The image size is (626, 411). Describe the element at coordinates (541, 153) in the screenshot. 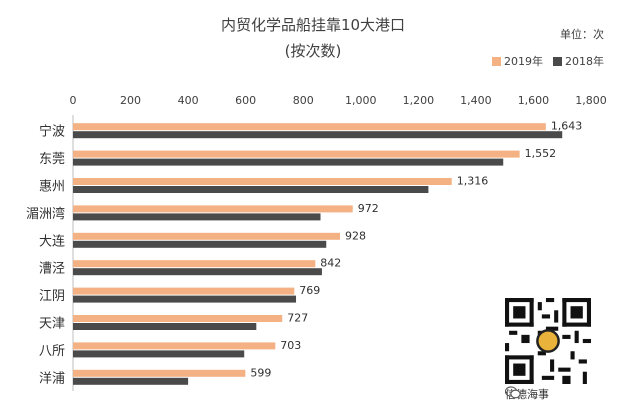

I see `data-label: 1,552` at that location.